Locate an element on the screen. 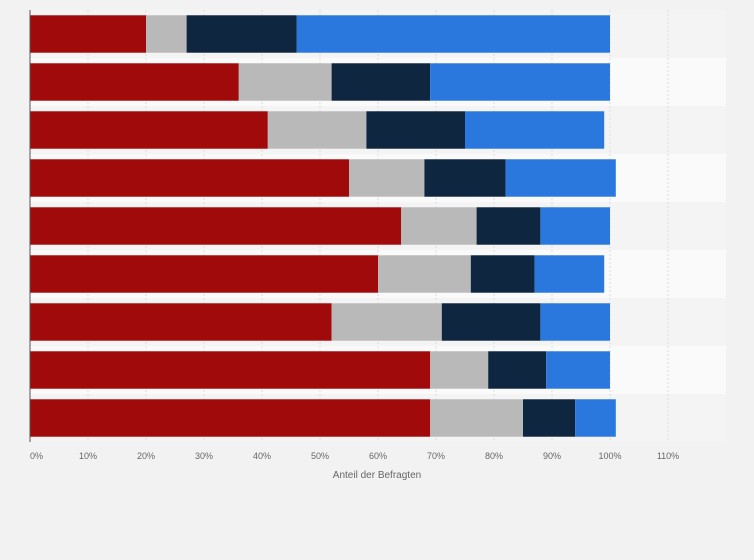  x-tick-label: 30% is located at coordinates (204, 456).